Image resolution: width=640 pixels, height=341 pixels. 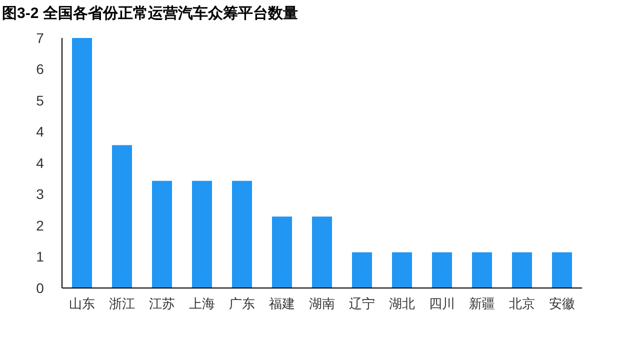 What do you see at coordinates (40, 38) in the screenshot?
I see `y-tick-label: 7` at bounding box center [40, 38].